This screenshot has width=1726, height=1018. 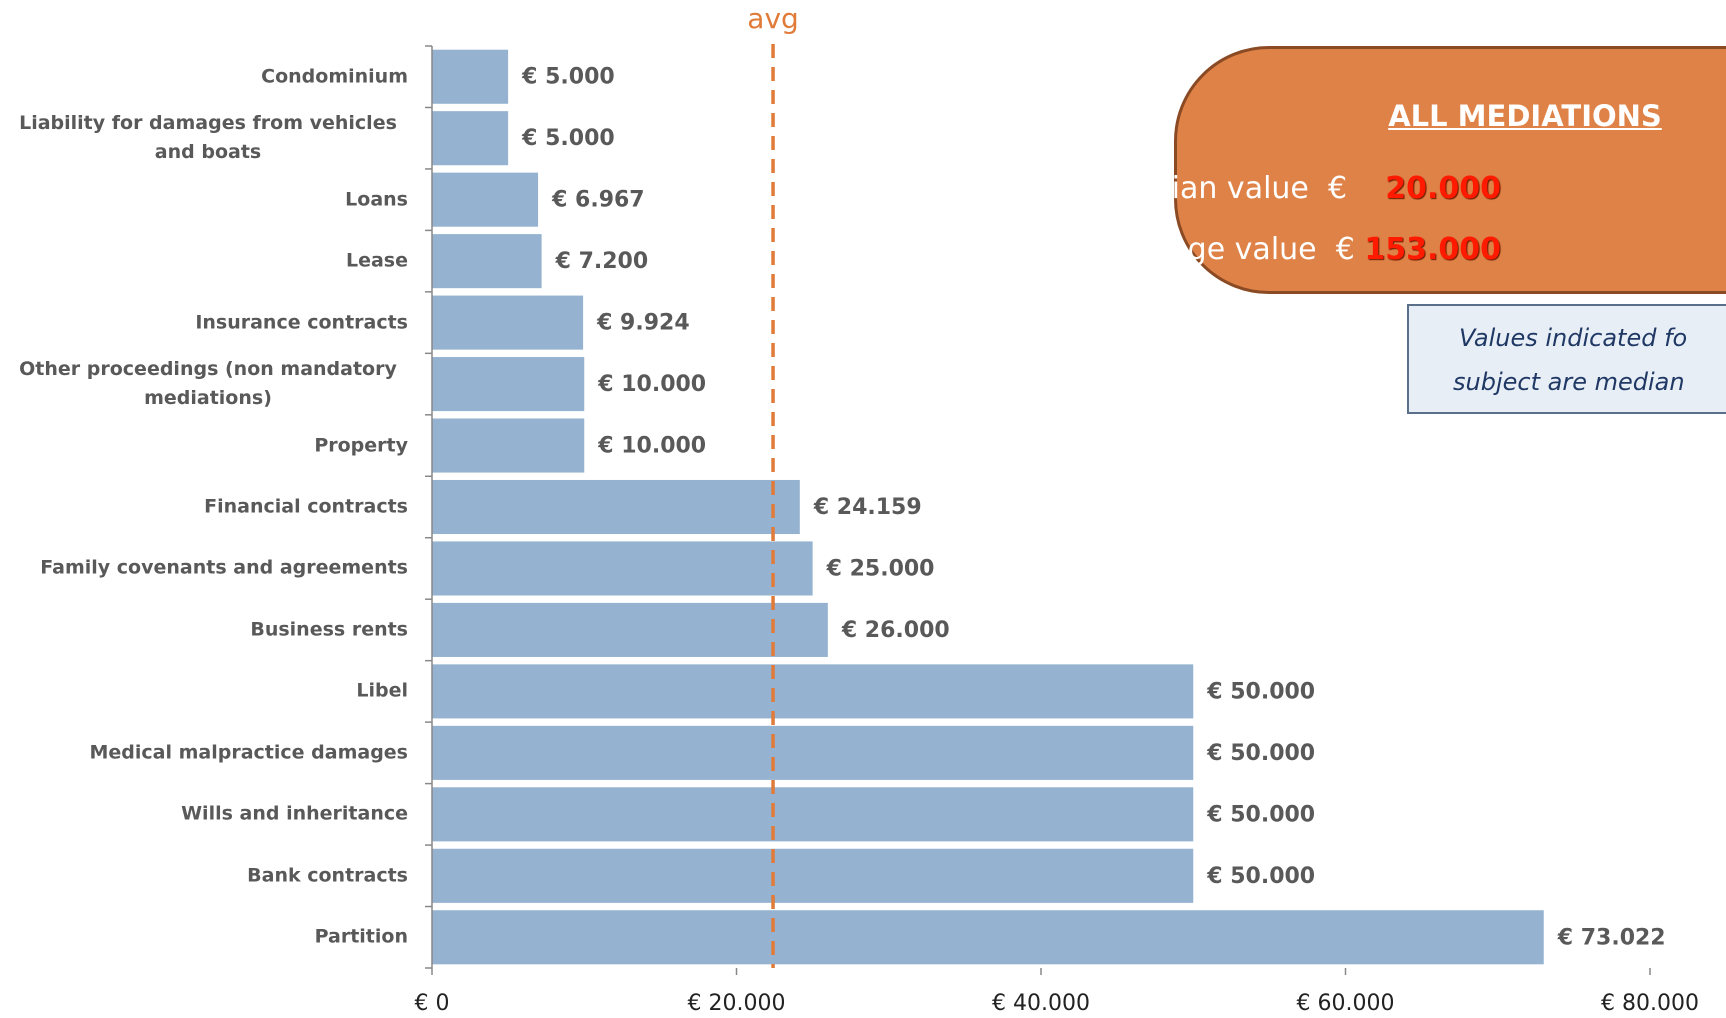 What do you see at coordinates (895, 630) in the screenshot?
I see `value-label: € 26.000` at bounding box center [895, 630].